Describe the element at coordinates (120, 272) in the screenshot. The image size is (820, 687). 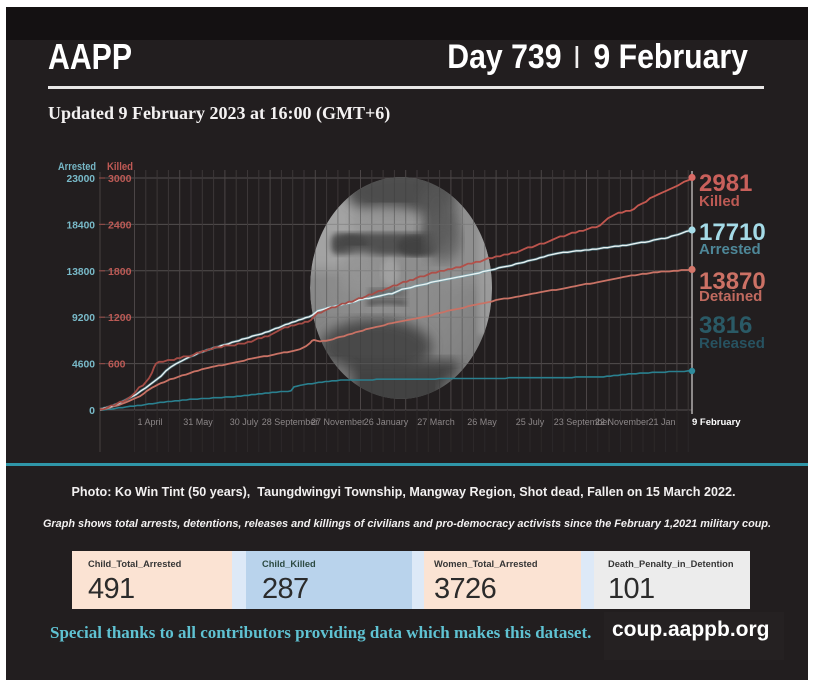
I see `svg-text: 1800` at that location.